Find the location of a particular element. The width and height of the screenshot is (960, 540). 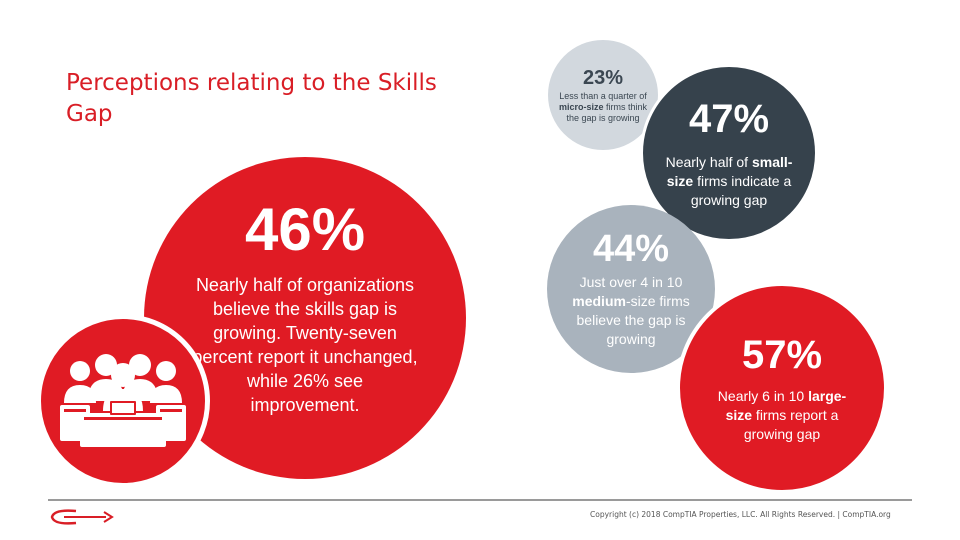

stat-large-percent: 57% is located at coordinates (782, 354).